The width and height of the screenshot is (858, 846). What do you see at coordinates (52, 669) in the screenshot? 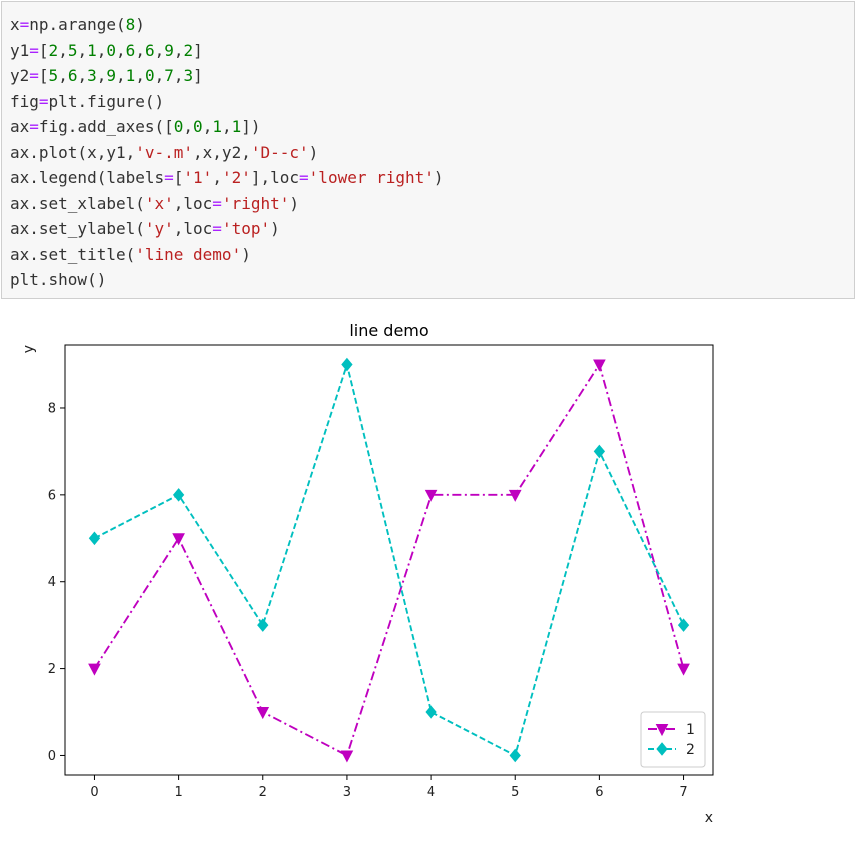
I see `y-tick-label: 2` at bounding box center [52, 669].